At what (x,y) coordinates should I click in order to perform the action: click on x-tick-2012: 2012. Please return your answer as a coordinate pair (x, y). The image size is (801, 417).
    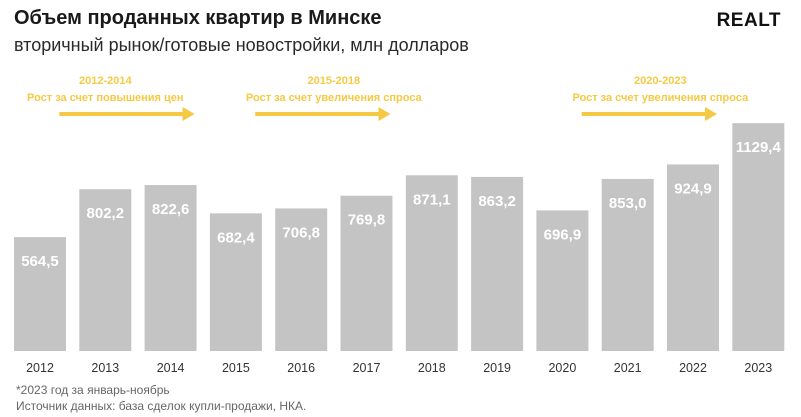
    Looking at the image, I should click on (40, 368).